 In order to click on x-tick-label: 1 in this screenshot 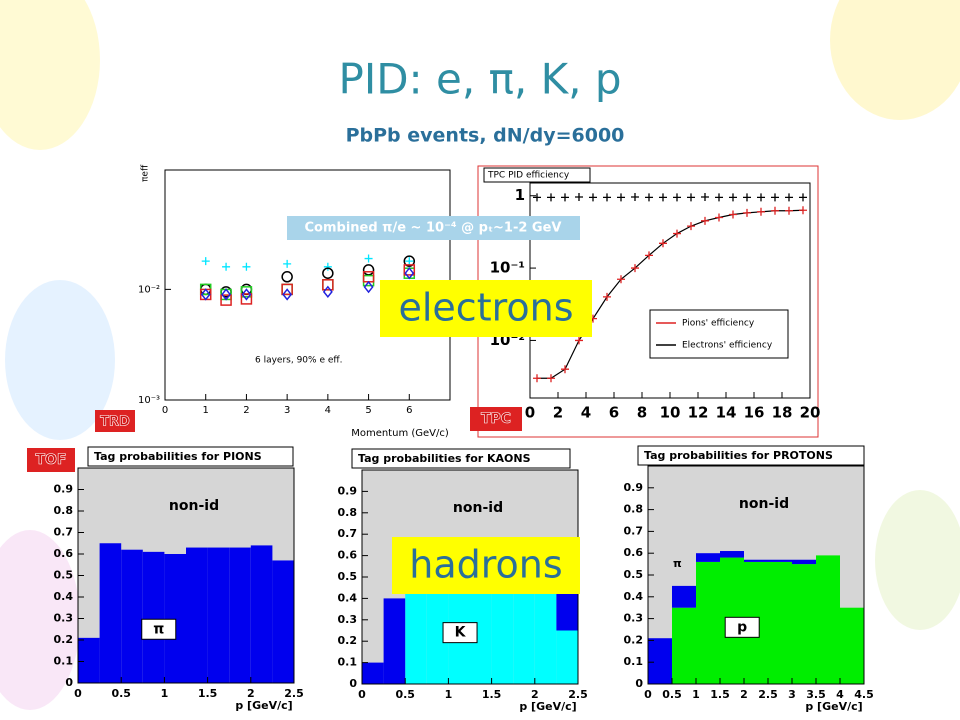, I will do `click(449, 694)`.